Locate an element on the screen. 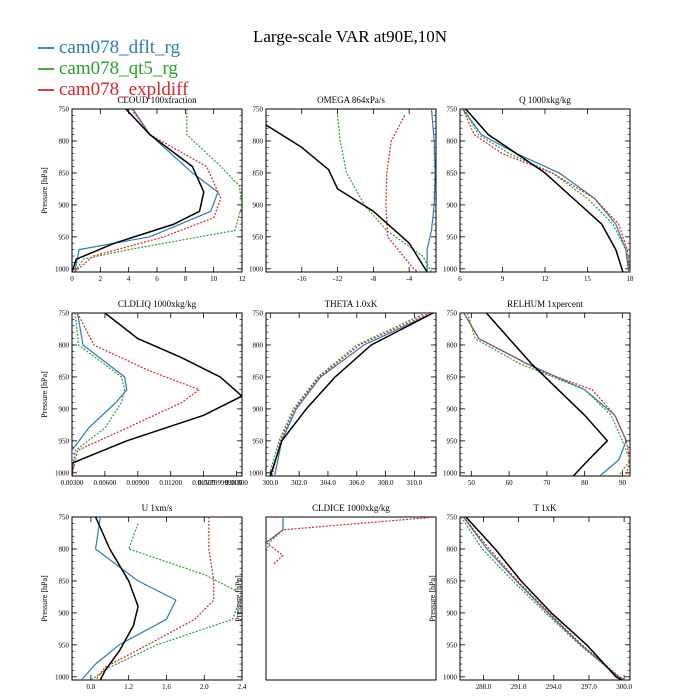  x-tick-label: -8 is located at coordinates (373, 279).